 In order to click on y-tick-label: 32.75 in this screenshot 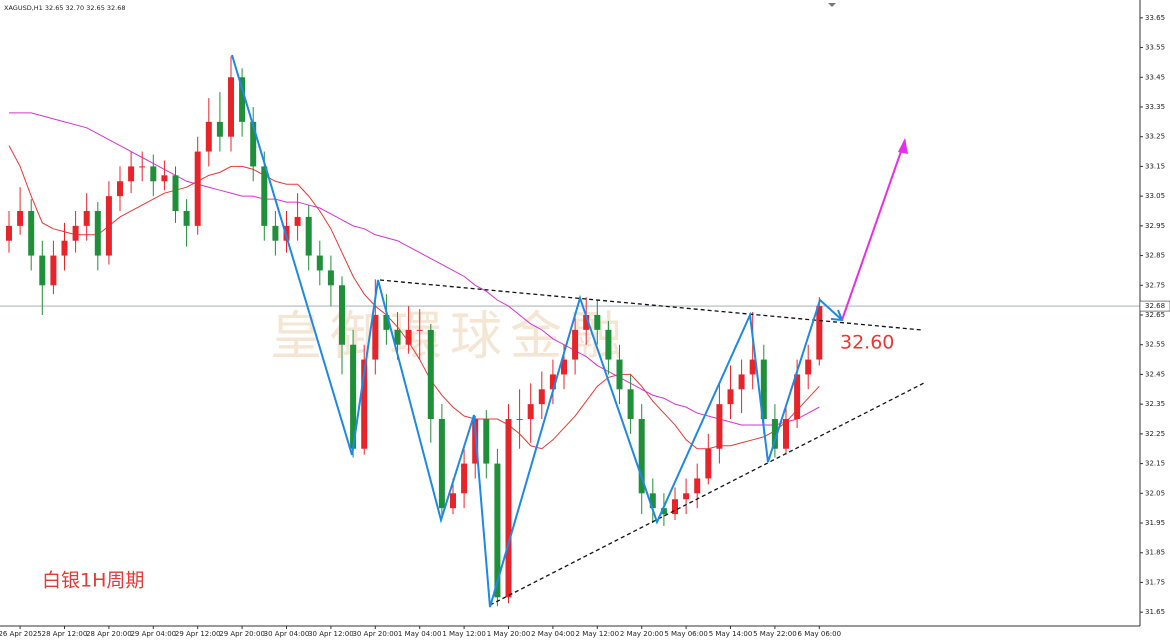, I will do `click(1155, 285)`.